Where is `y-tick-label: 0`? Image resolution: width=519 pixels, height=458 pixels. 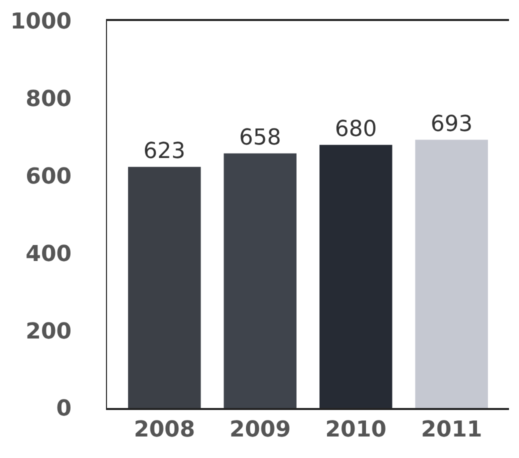 y-tick-label: 0 is located at coordinates (64, 409).